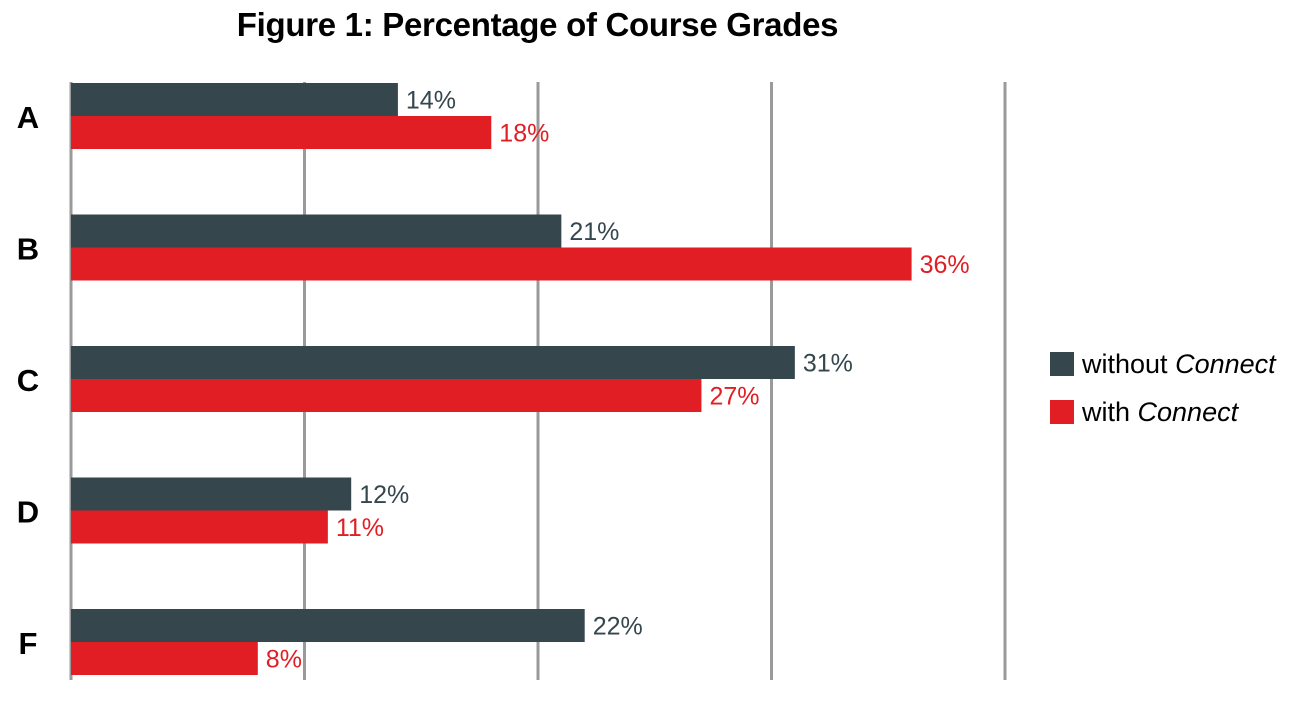 The image size is (1310, 707). Describe the element at coordinates (1062, 364) in the screenshot. I see `legend-swatch-without-connect` at that location.